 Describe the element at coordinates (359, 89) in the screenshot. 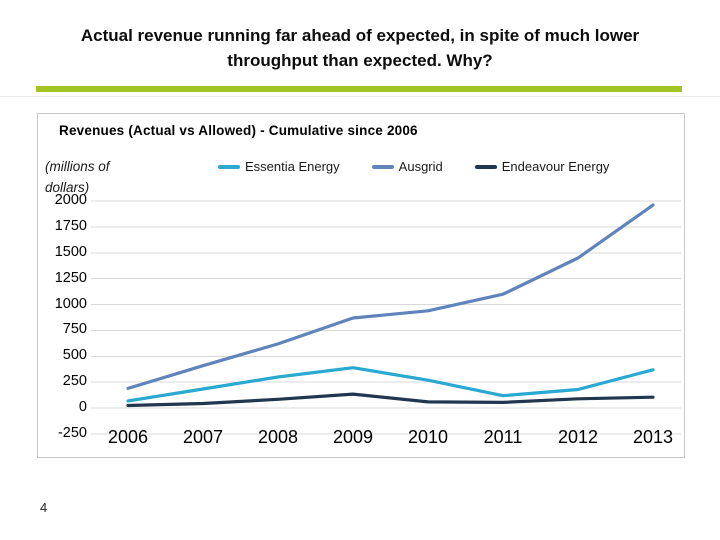

I see `accent-divider` at that location.